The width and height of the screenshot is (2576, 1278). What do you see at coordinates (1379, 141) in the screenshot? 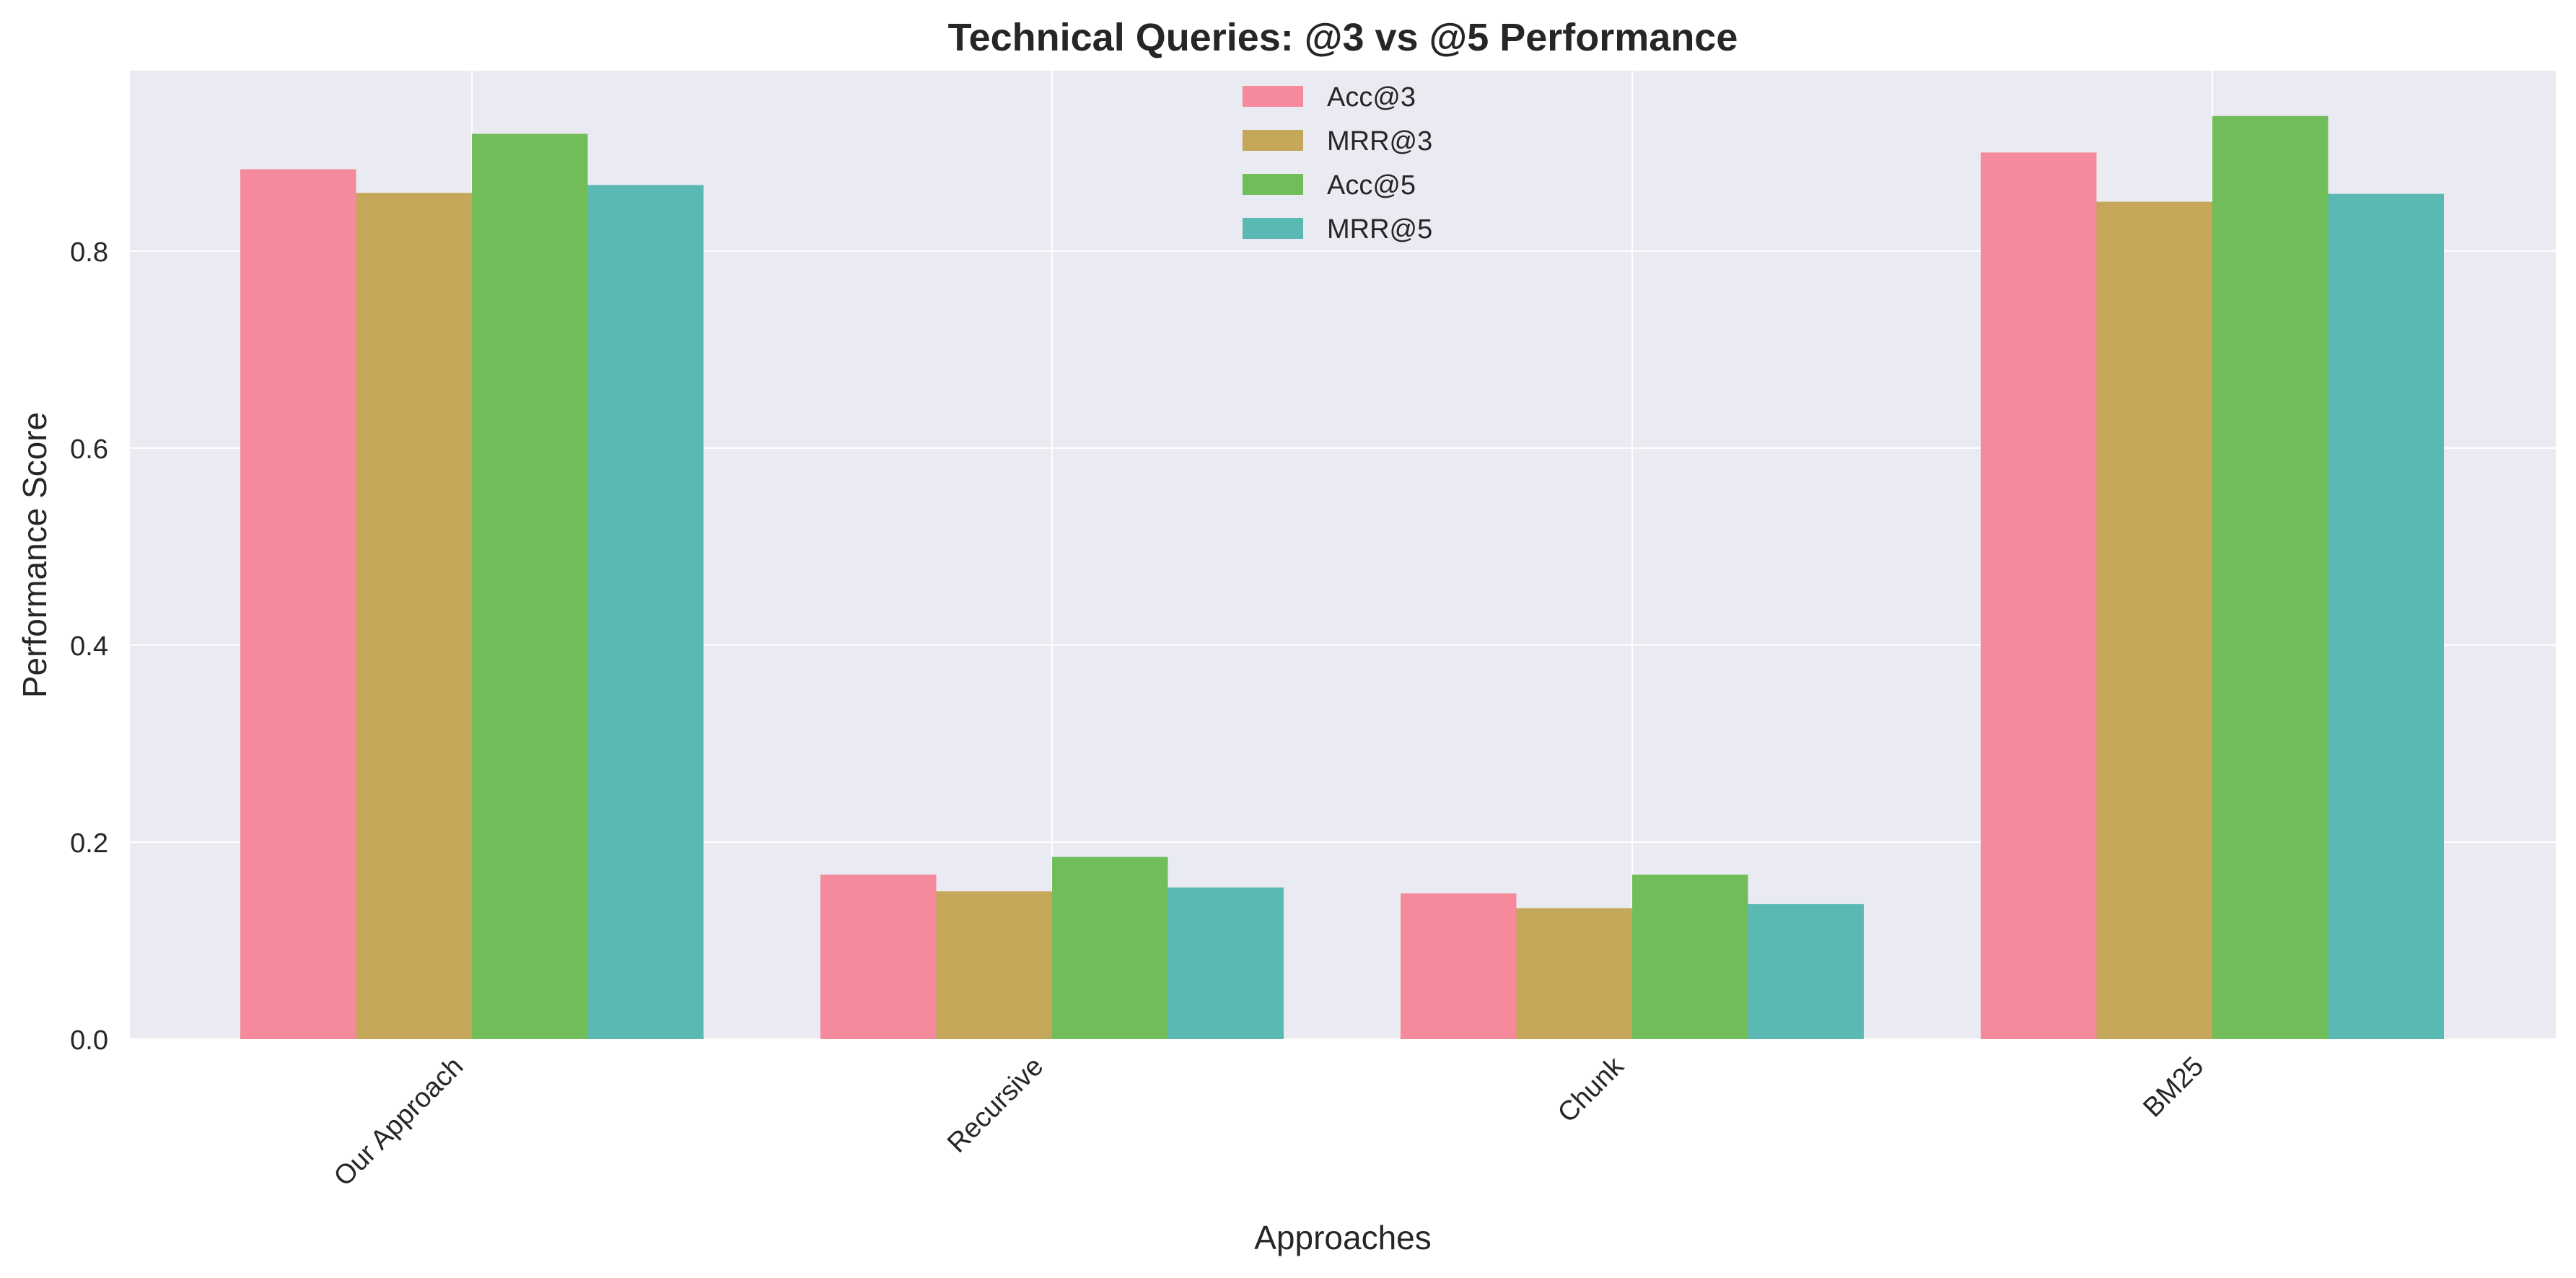
I see `legend-label: MRR@3` at bounding box center [1379, 141].